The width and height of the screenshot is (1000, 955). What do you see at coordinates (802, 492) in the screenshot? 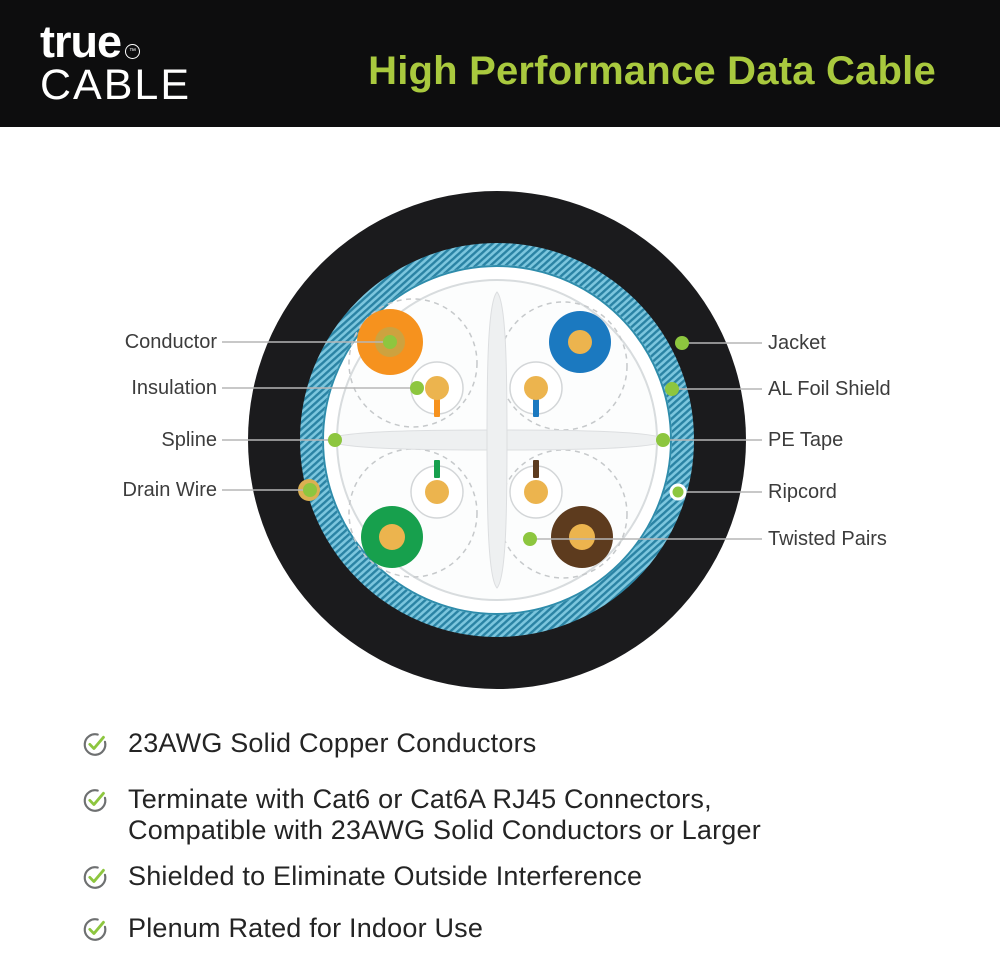
I see `label-ripcord: Ripcord` at bounding box center [802, 492].